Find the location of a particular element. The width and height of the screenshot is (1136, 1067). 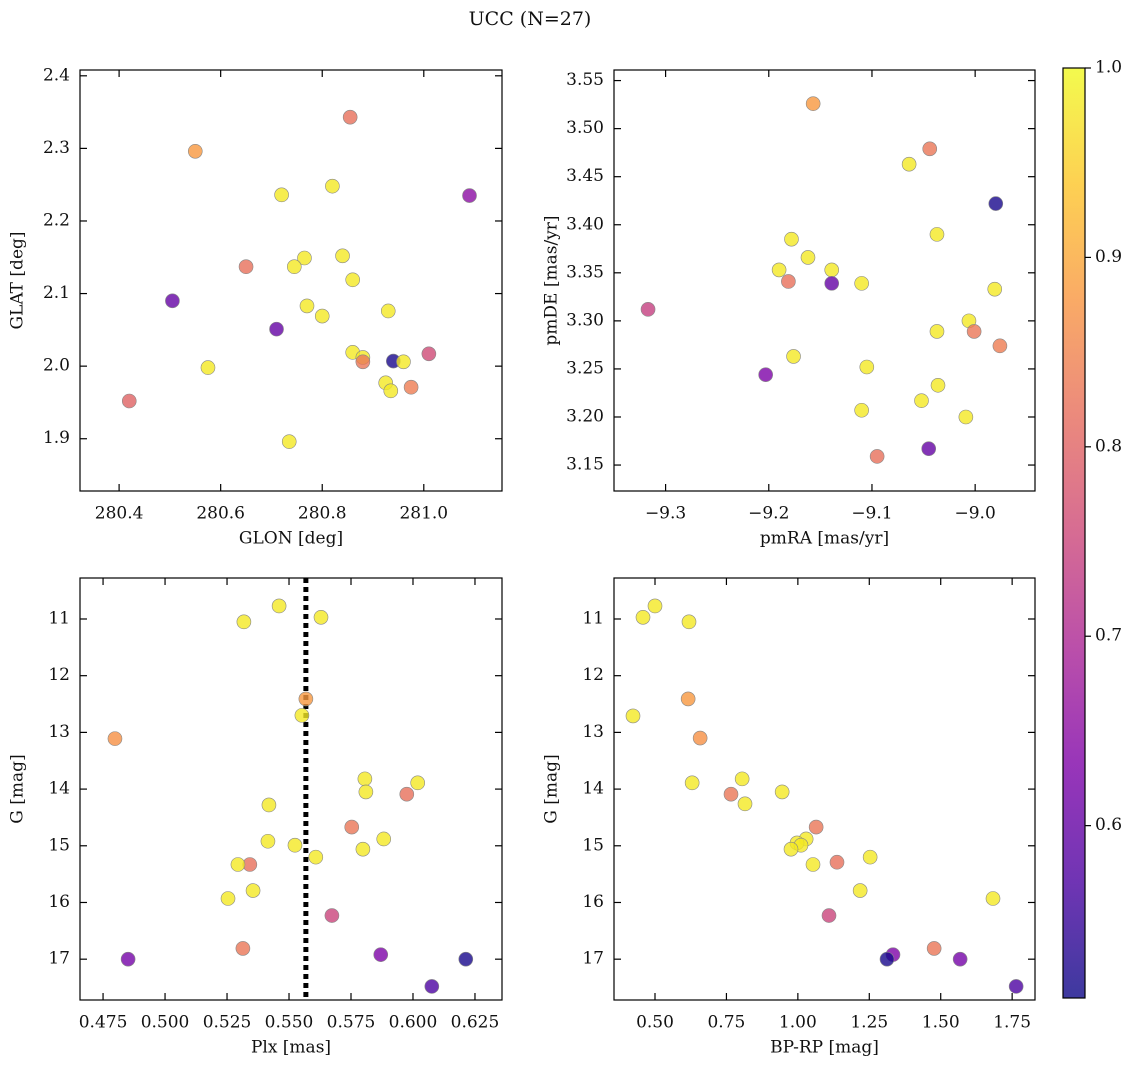

y-tick-label: 3.15 is located at coordinates (585, 465).